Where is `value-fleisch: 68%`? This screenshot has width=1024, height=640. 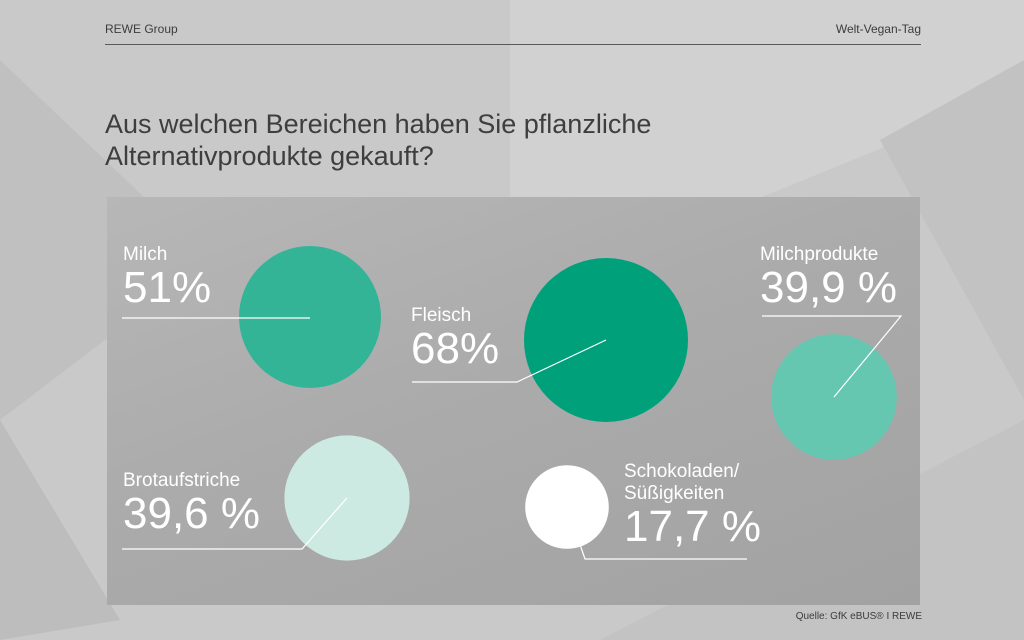 value-fleisch: 68% is located at coordinates (455, 348).